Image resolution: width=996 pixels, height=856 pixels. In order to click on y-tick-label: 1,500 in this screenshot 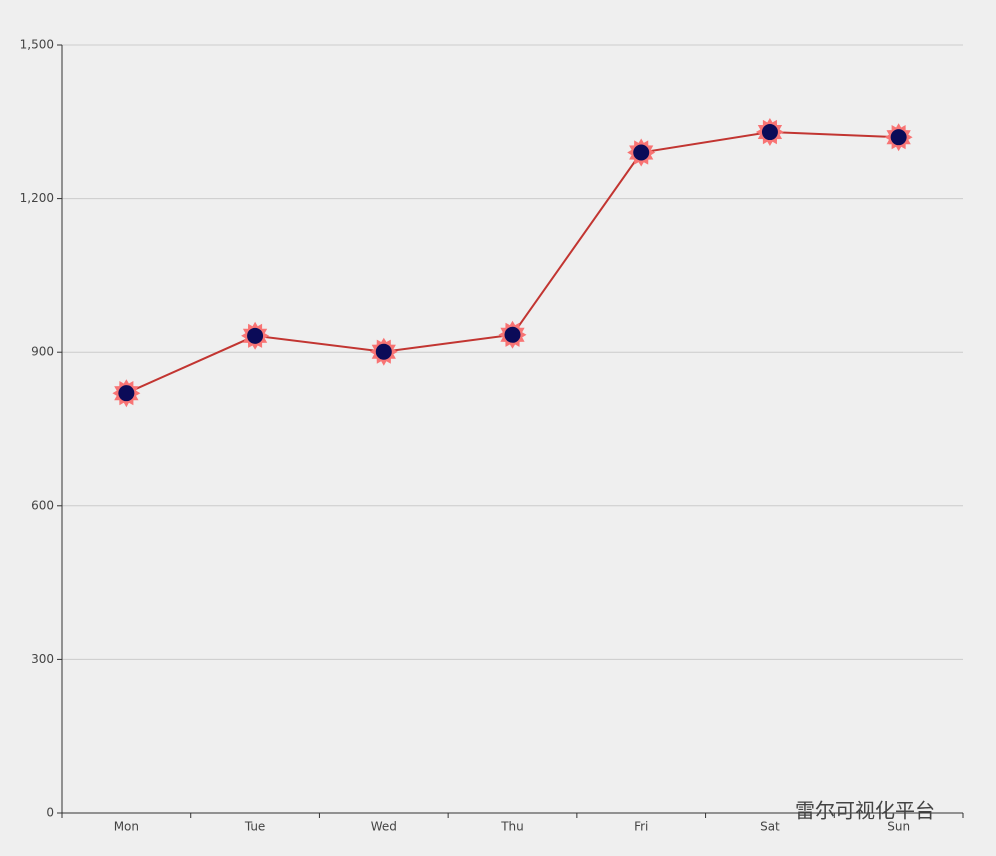, I will do `click(37, 45)`.